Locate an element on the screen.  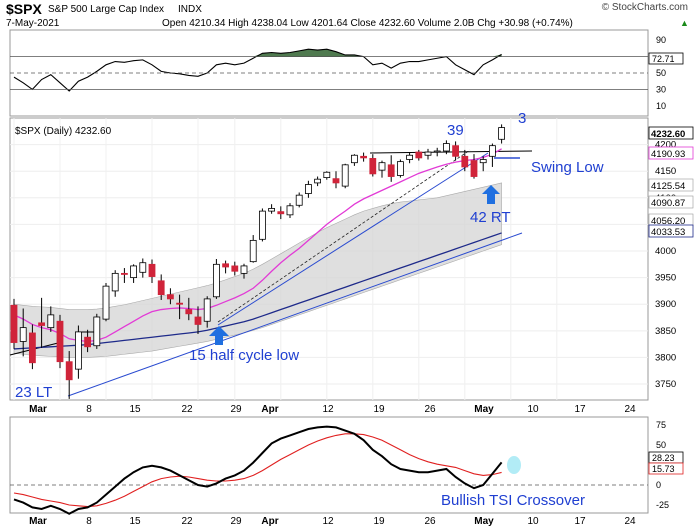
price-tick-label: 3950 is located at coordinates (665, 278).